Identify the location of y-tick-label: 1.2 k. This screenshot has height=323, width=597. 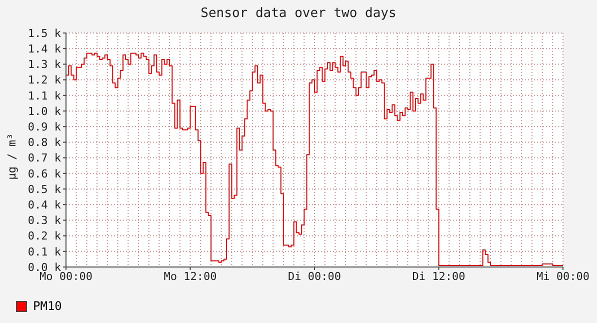
(45, 80).